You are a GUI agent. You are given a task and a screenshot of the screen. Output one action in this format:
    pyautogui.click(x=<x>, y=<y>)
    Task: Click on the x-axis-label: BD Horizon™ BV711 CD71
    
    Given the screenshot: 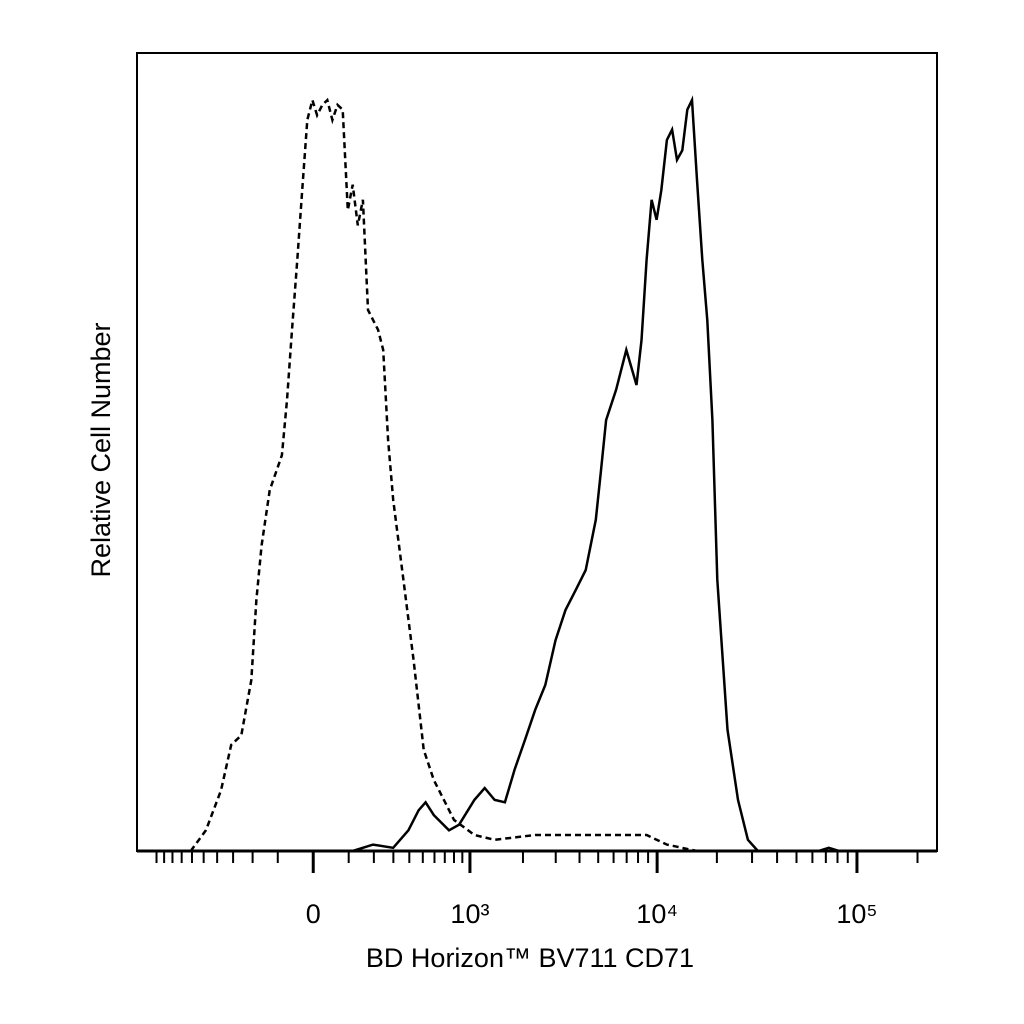 What is the action you would take?
    pyautogui.click(x=530, y=958)
    